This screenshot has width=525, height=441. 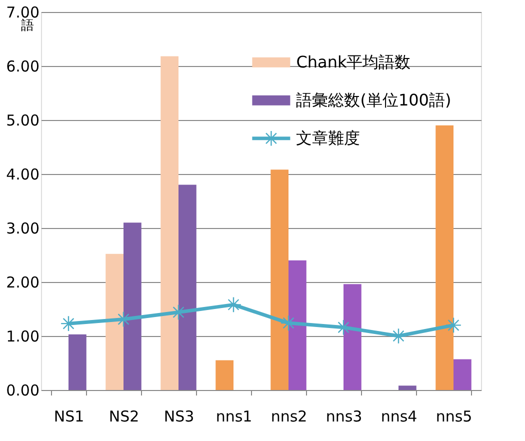 I want to click on x-tick-label: NS1, so click(x=69, y=417).